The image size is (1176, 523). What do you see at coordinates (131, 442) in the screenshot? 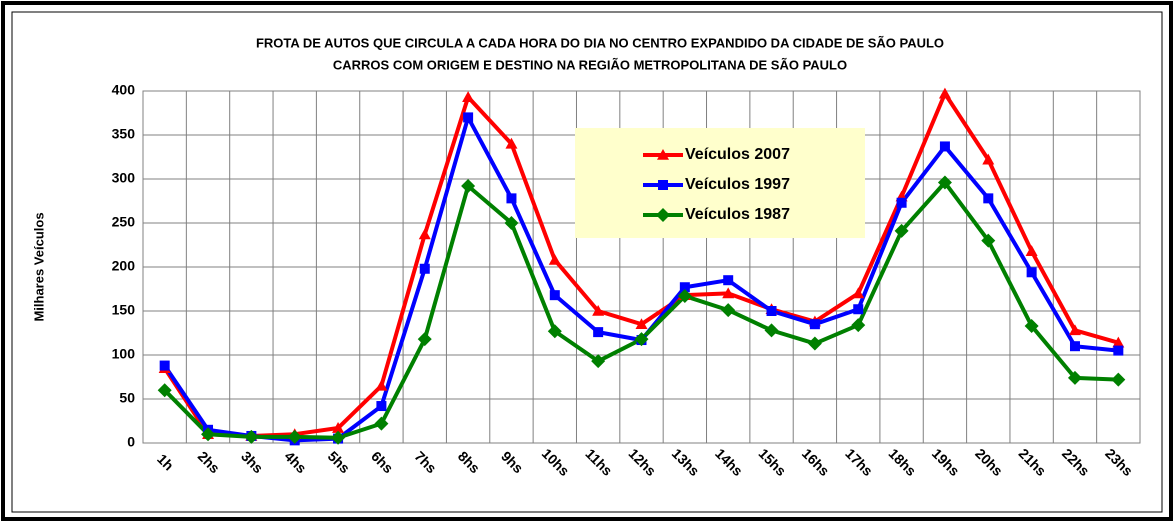
I see `y-tick-label: 0` at bounding box center [131, 442].